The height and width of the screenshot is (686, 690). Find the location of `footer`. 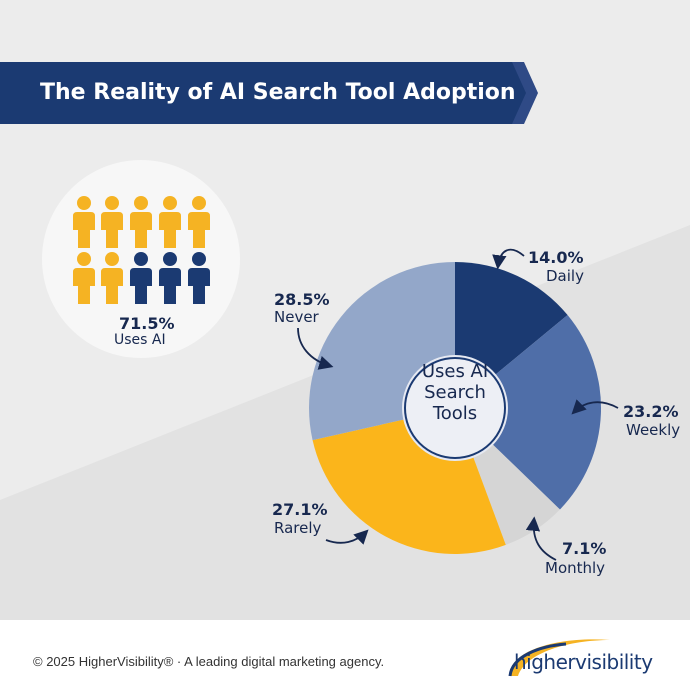

footer is located at coordinates (345, 653).